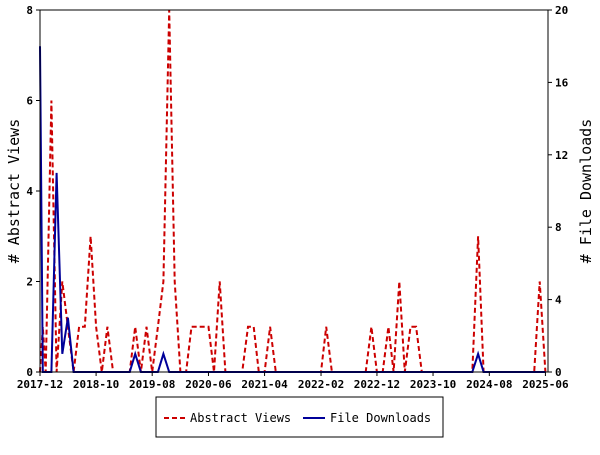 The height and width of the screenshot is (455, 600). Describe the element at coordinates (561, 10) in the screenshot. I see `right-tick-label: 20` at that location.